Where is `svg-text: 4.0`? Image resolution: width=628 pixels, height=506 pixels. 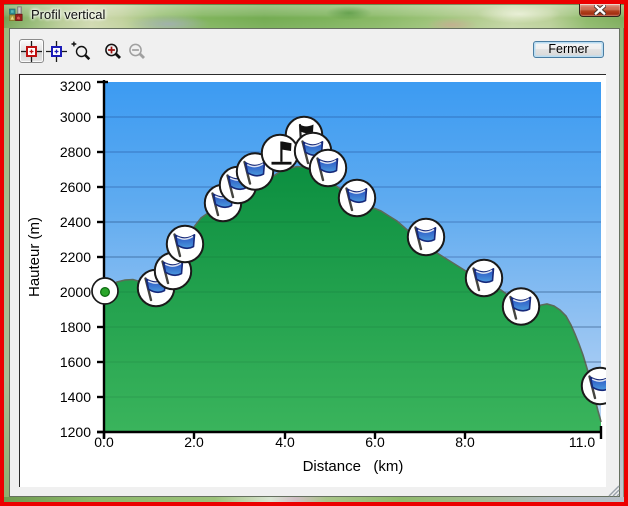 svg-text: 4.0 is located at coordinates (285, 442).